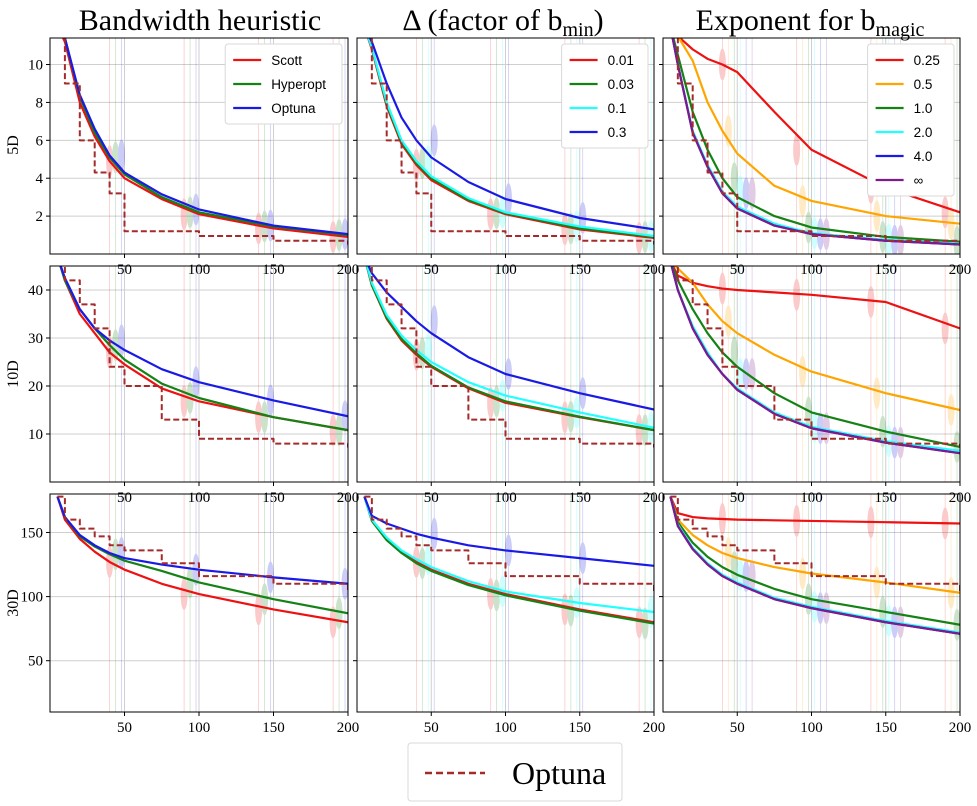 This screenshot has width=977, height=806. I want to click on x-tick-label: 150, so click(886, 728).